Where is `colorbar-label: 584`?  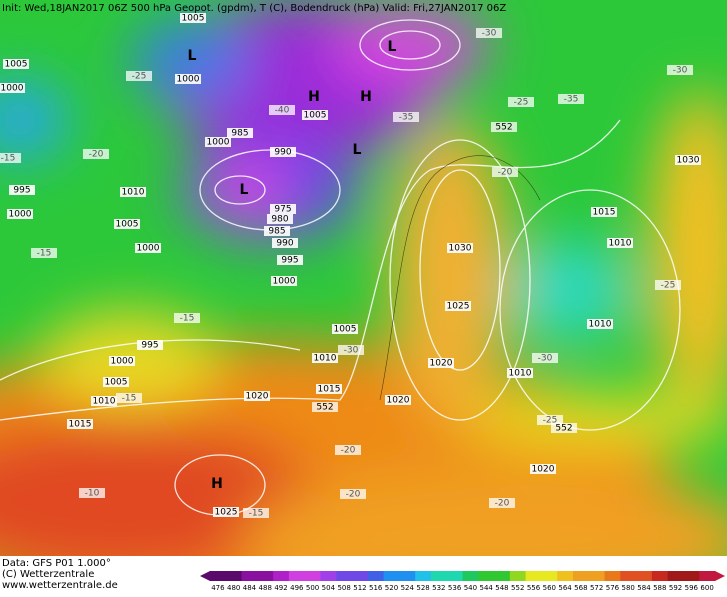
colorbar-label: 584 is located at coordinates (644, 588).